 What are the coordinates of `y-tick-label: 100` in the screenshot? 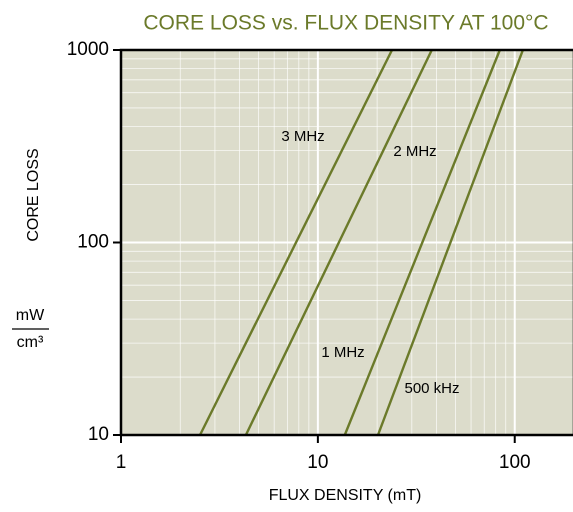 It's located at (93, 242).